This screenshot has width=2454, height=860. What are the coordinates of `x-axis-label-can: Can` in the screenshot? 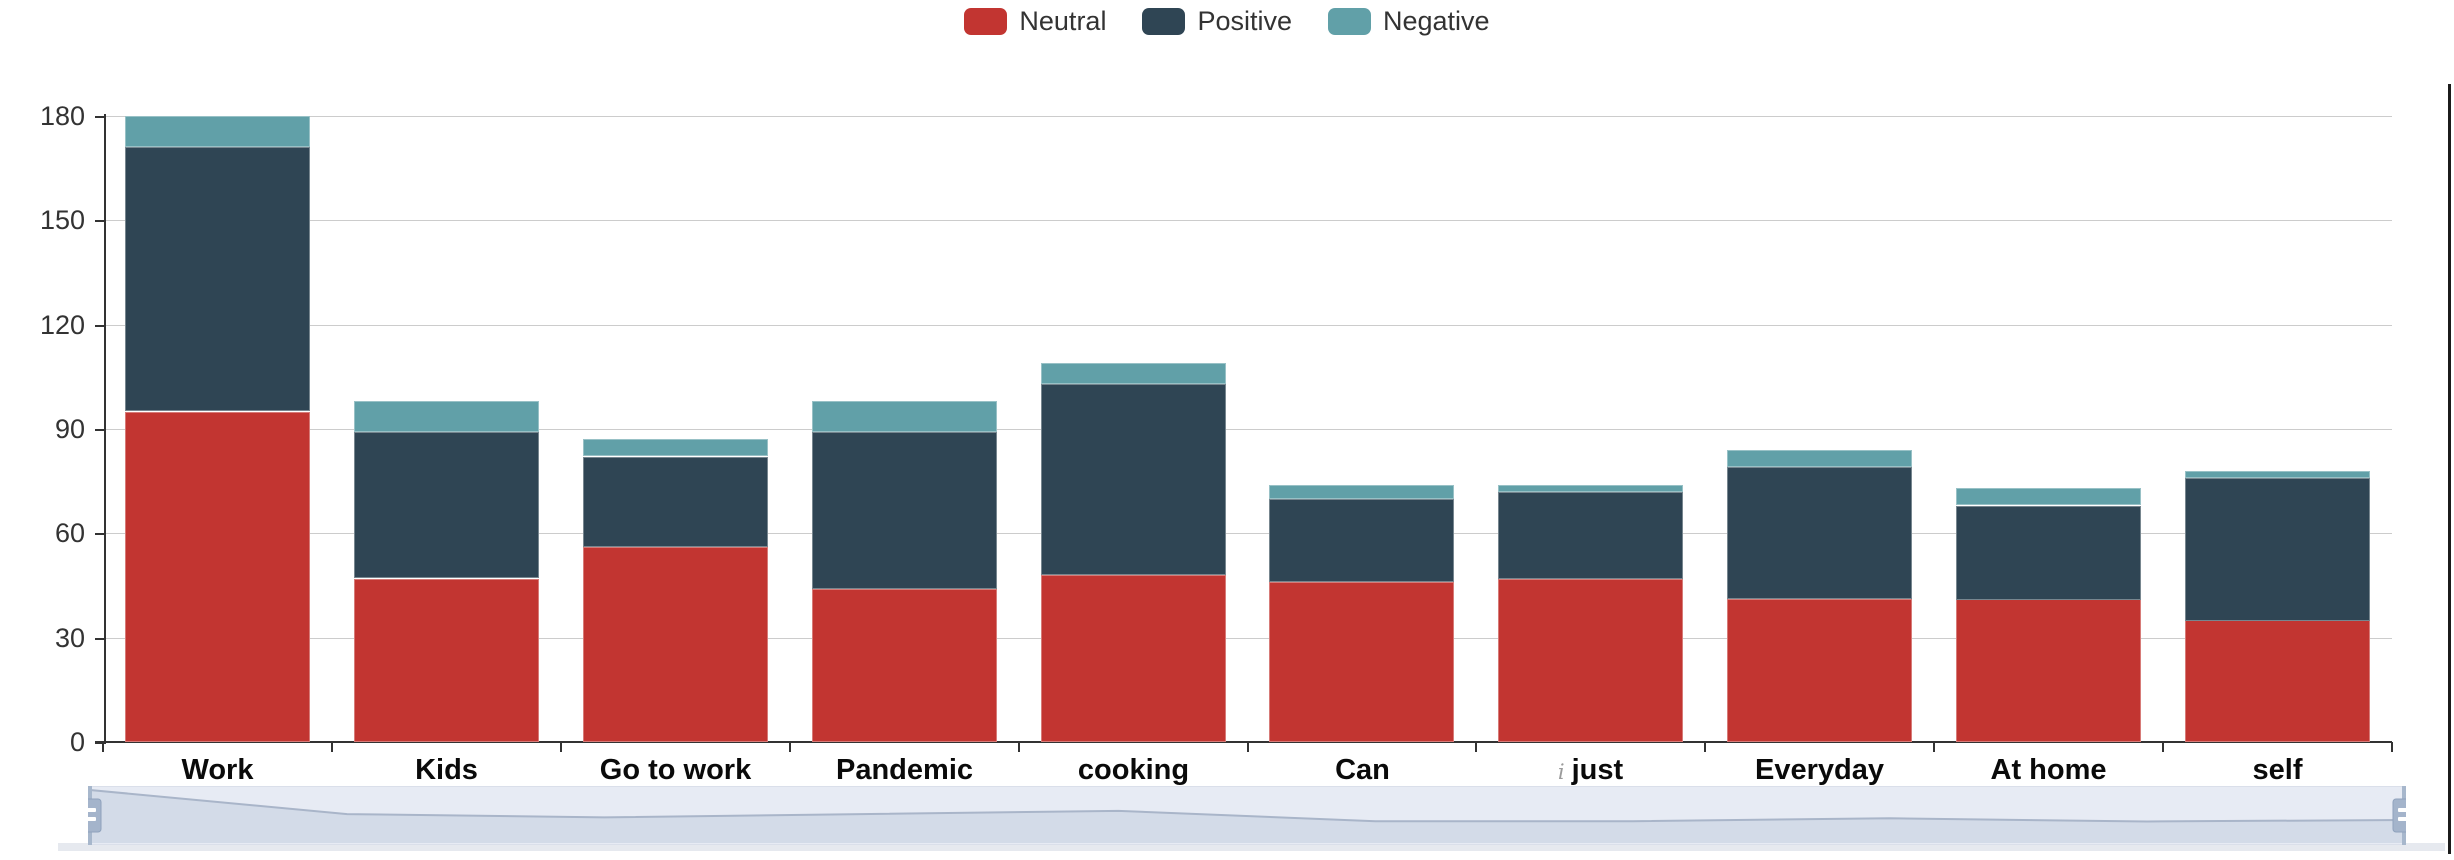 It's located at (1362, 770).